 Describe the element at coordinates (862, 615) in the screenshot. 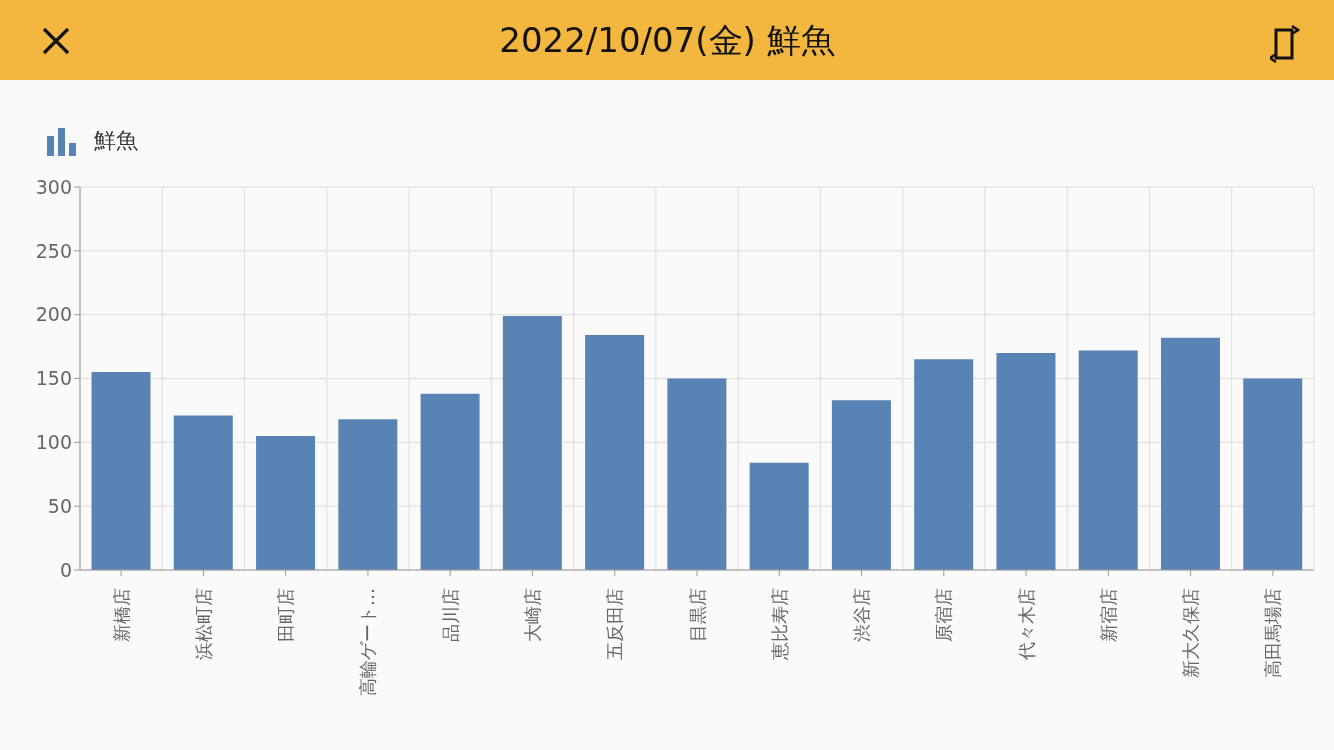

I see `x-tick-label: 渋谷店` at that location.